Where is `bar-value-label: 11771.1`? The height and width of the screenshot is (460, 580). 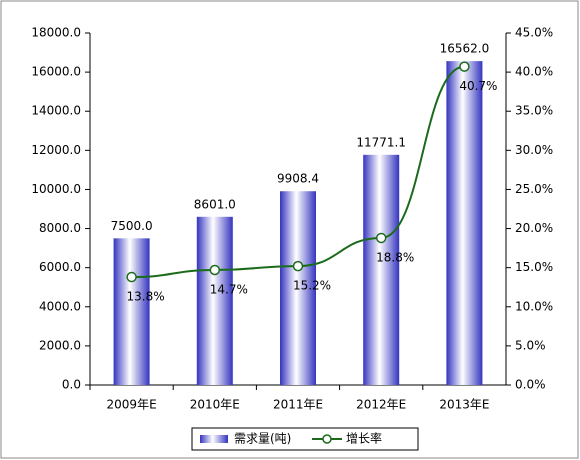 bar-value-label: 11771.1 is located at coordinates (381, 142).